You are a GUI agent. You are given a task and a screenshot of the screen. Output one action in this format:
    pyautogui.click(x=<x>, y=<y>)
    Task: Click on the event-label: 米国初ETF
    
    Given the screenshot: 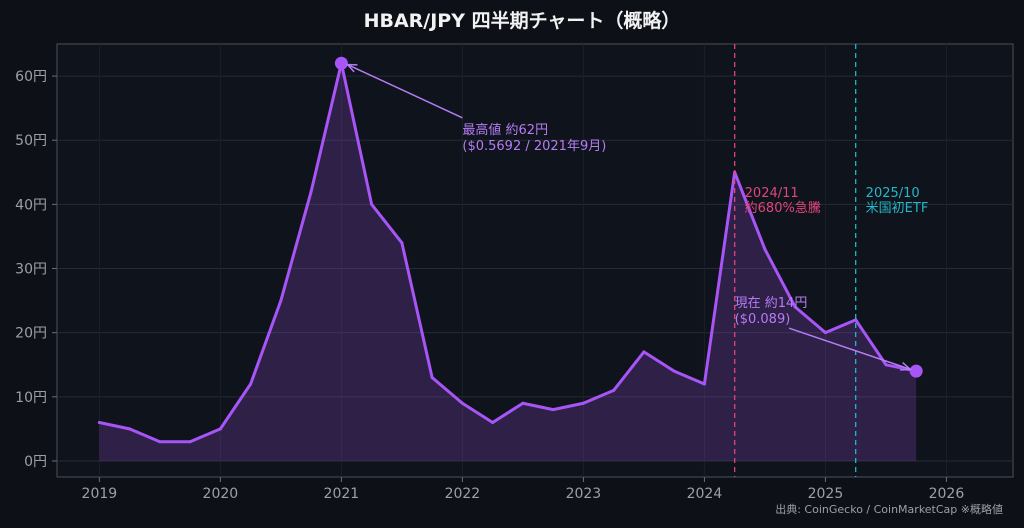 What is the action you would take?
    pyautogui.click(x=897, y=208)
    